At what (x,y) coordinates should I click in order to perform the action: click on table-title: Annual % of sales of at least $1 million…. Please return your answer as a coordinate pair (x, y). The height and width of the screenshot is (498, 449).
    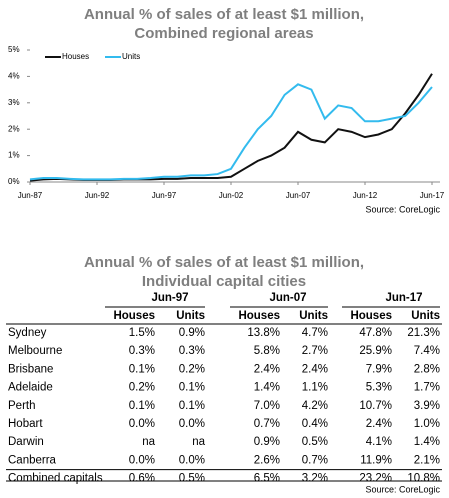
    Looking at the image, I should click on (224, 262).